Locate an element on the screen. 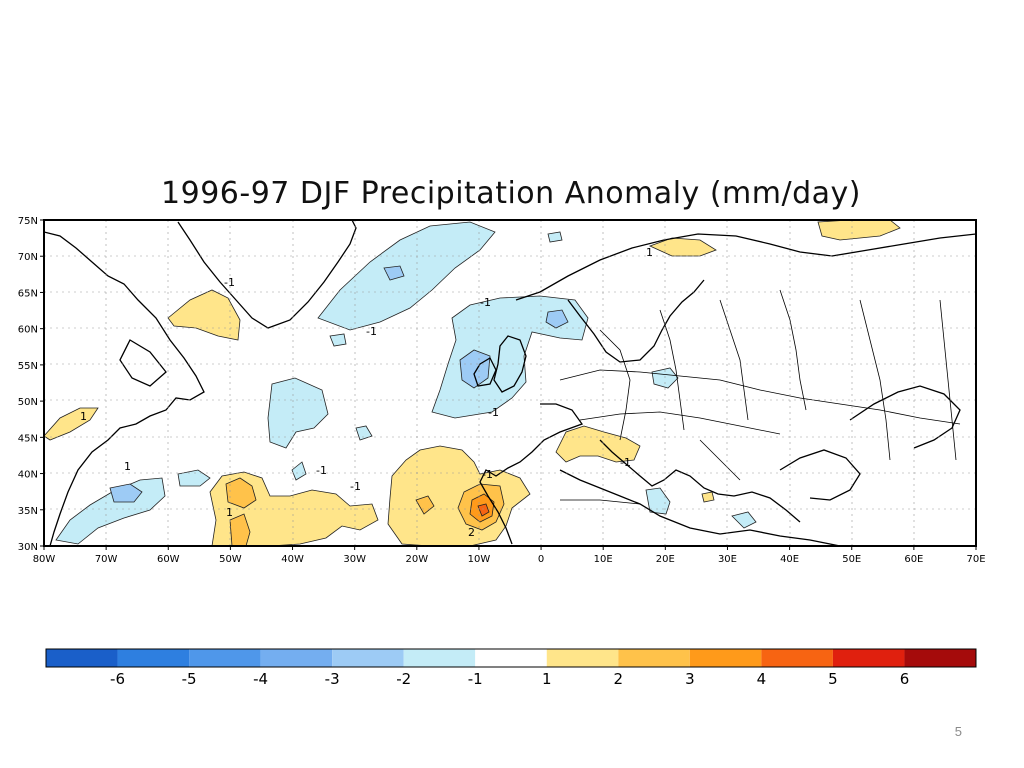  lon-tick-label: 70W is located at coordinates (106, 559).